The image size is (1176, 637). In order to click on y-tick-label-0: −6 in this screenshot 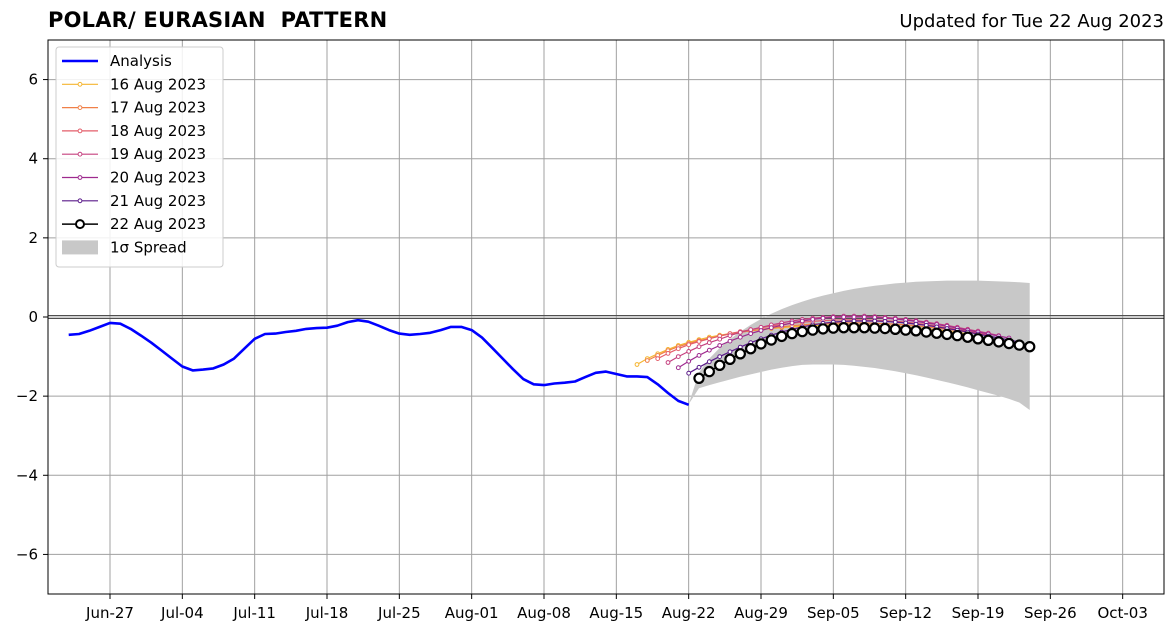, I will do `click(27, 554)`.